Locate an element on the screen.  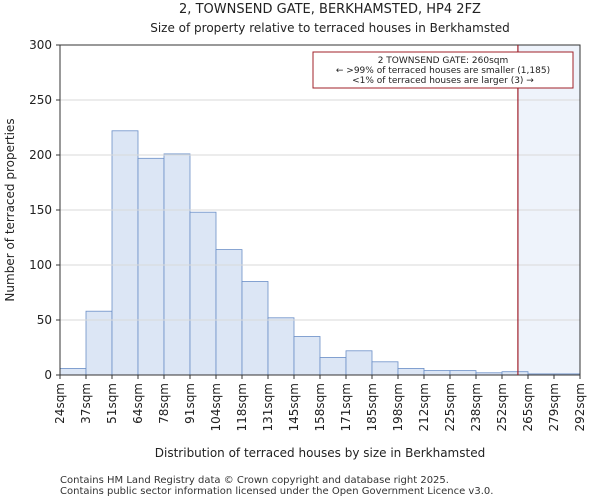
x-tick-label: 118sqm is located at coordinates (242, 407).